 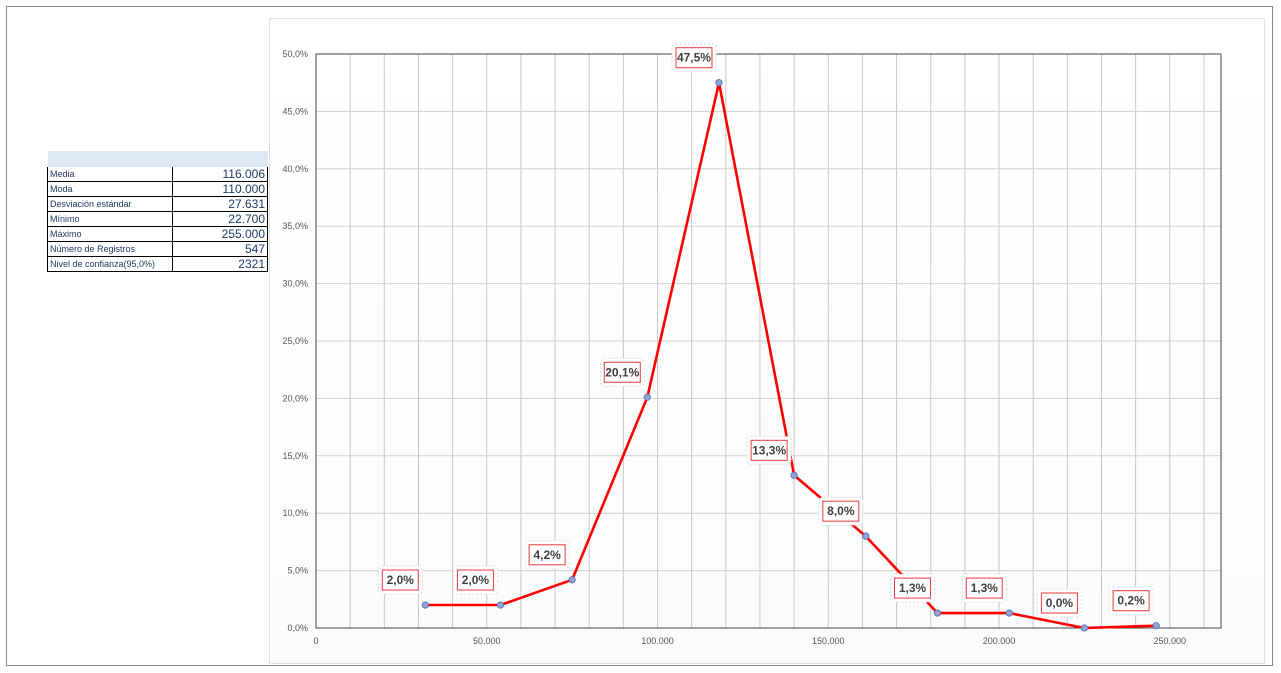 I want to click on x-tick-label: 200.000, so click(x=999, y=641).